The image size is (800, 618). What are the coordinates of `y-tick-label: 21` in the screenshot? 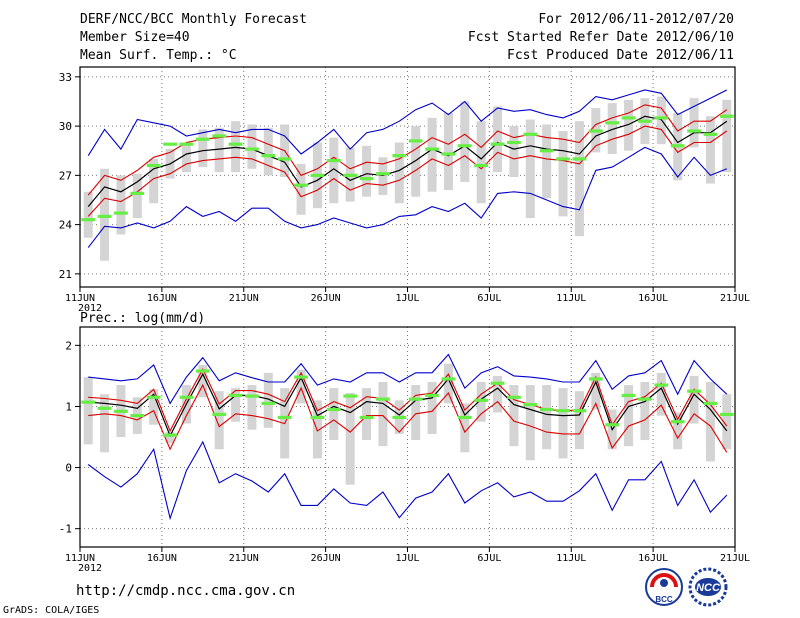 It's located at (65, 274).